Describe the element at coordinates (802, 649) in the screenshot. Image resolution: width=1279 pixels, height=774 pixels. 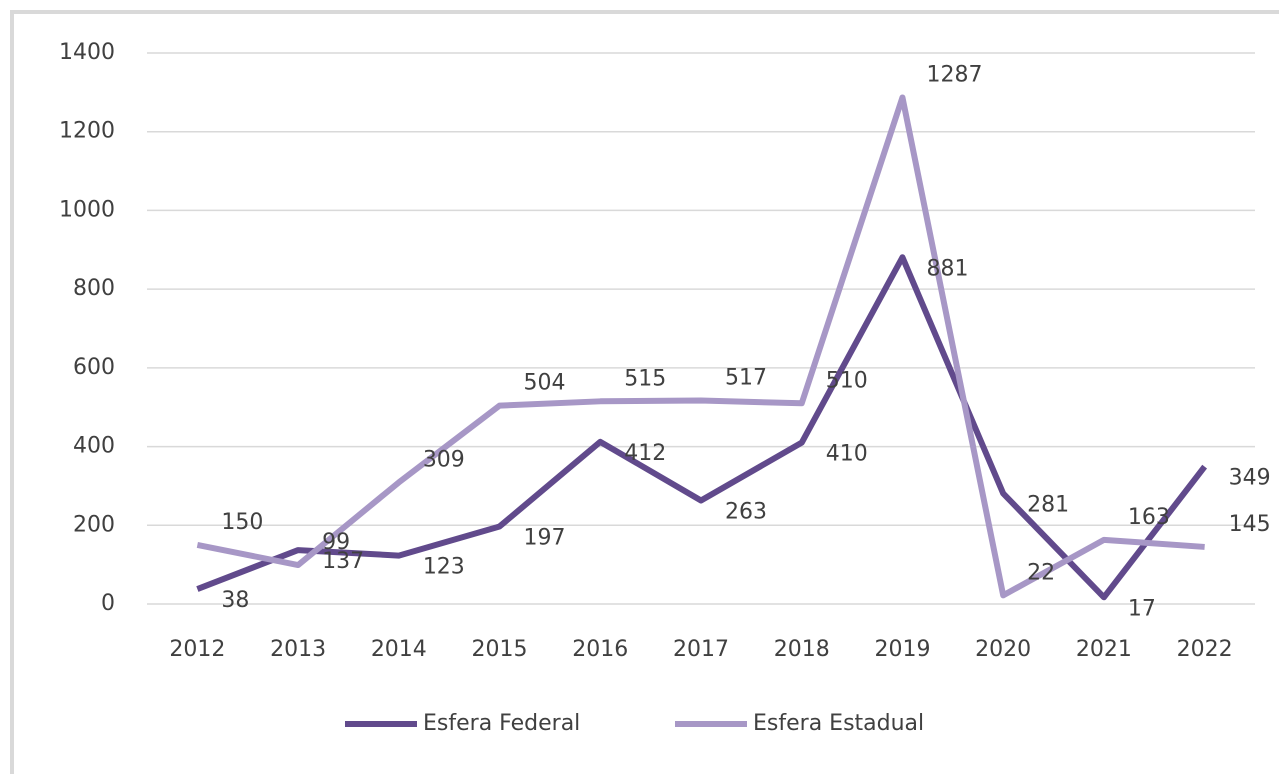
I see `x-tick-label: 2018` at that location.